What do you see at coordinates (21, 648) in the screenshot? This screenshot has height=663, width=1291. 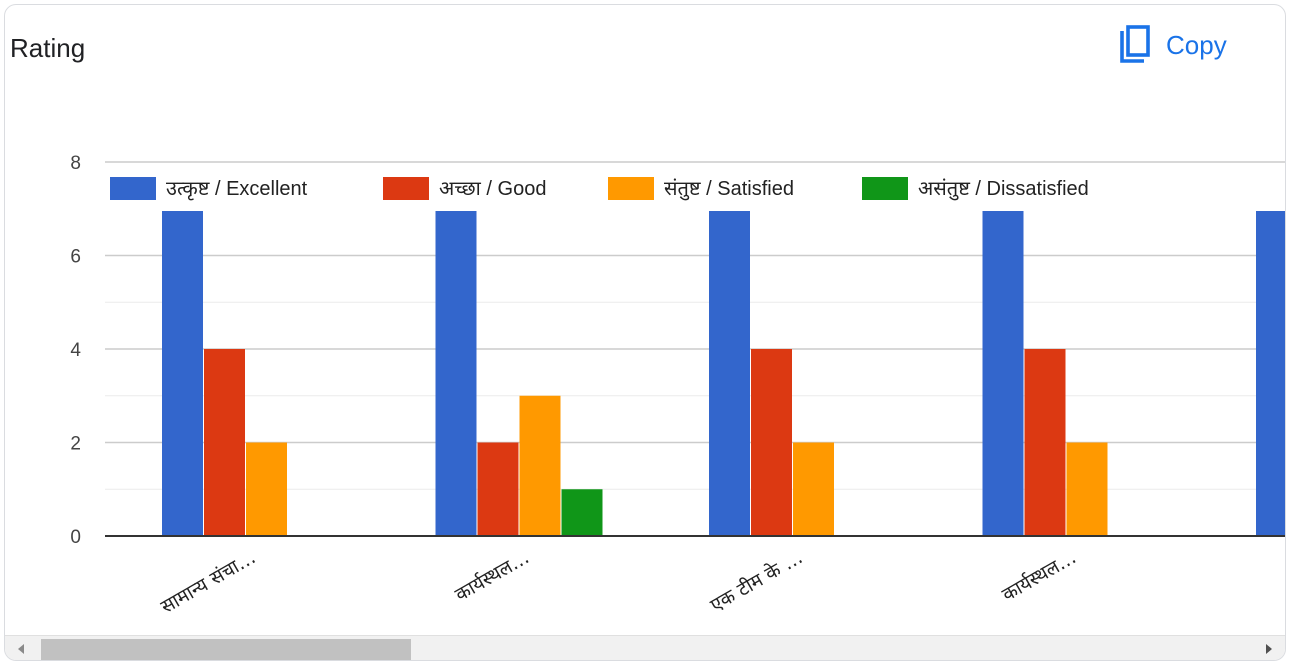 I see `arrow-left-icon` at bounding box center [21, 648].